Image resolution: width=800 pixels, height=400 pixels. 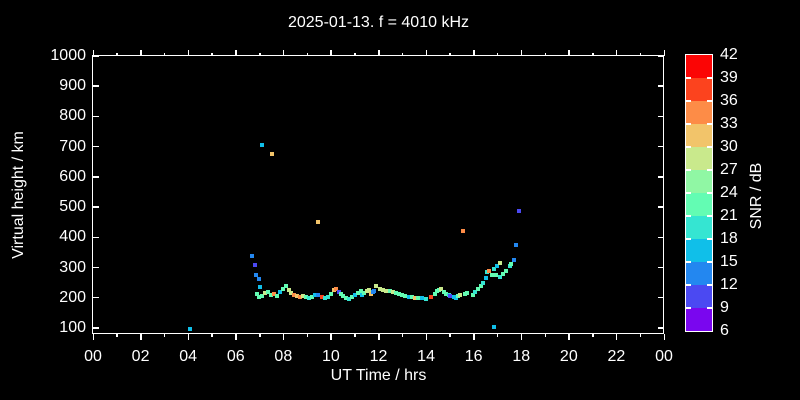 What do you see at coordinates (331, 356) in the screenshot?
I see `x-tick-label: 10` at bounding box center [331, 356].